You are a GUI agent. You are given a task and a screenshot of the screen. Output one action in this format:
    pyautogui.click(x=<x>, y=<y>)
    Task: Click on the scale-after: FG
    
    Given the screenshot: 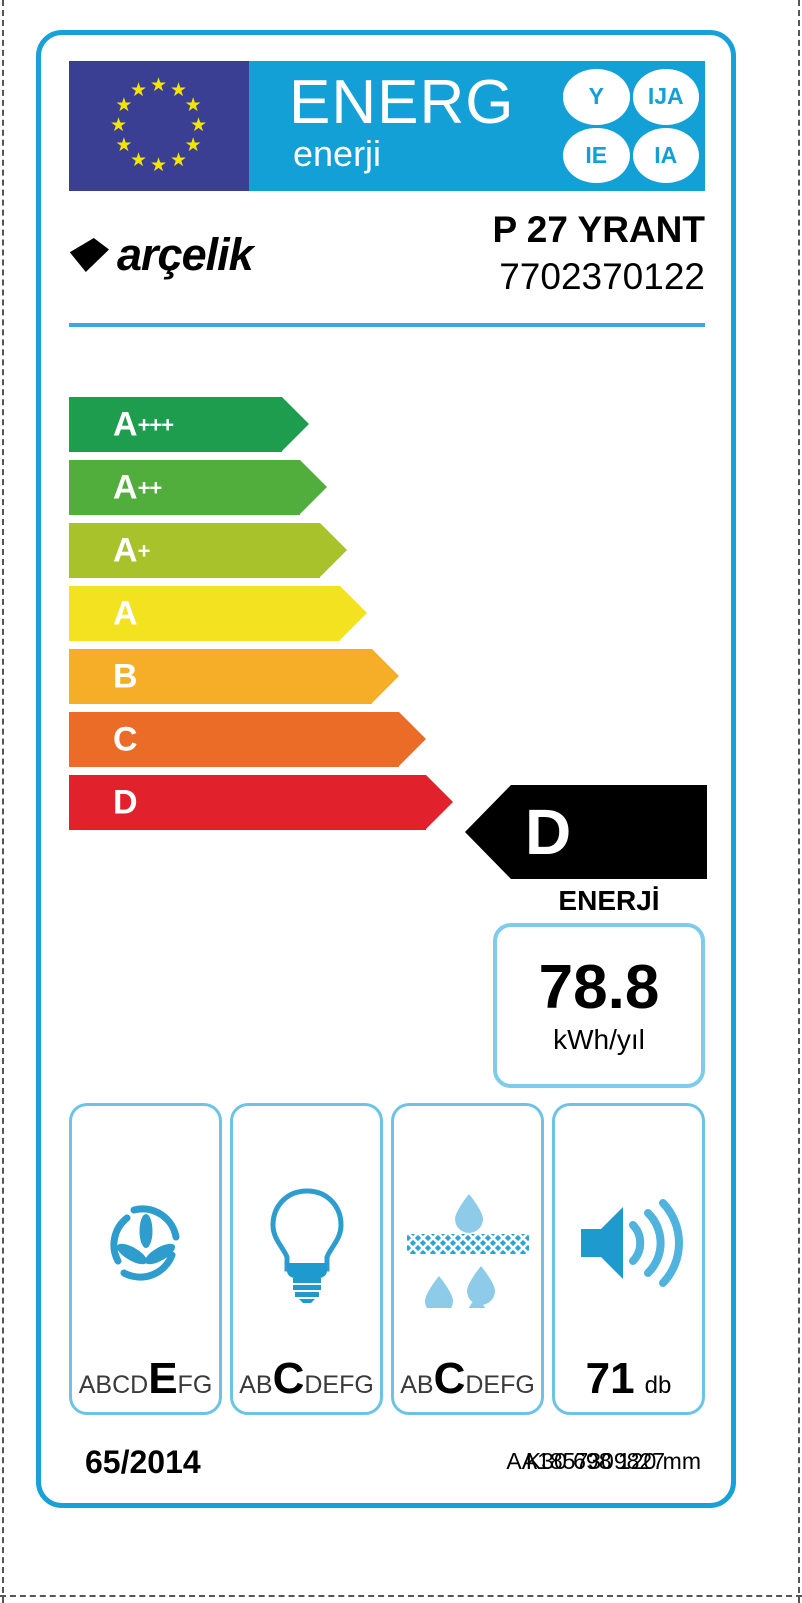 What is the action you would take?
    pyautogui.click(x=195, y=1385)
    